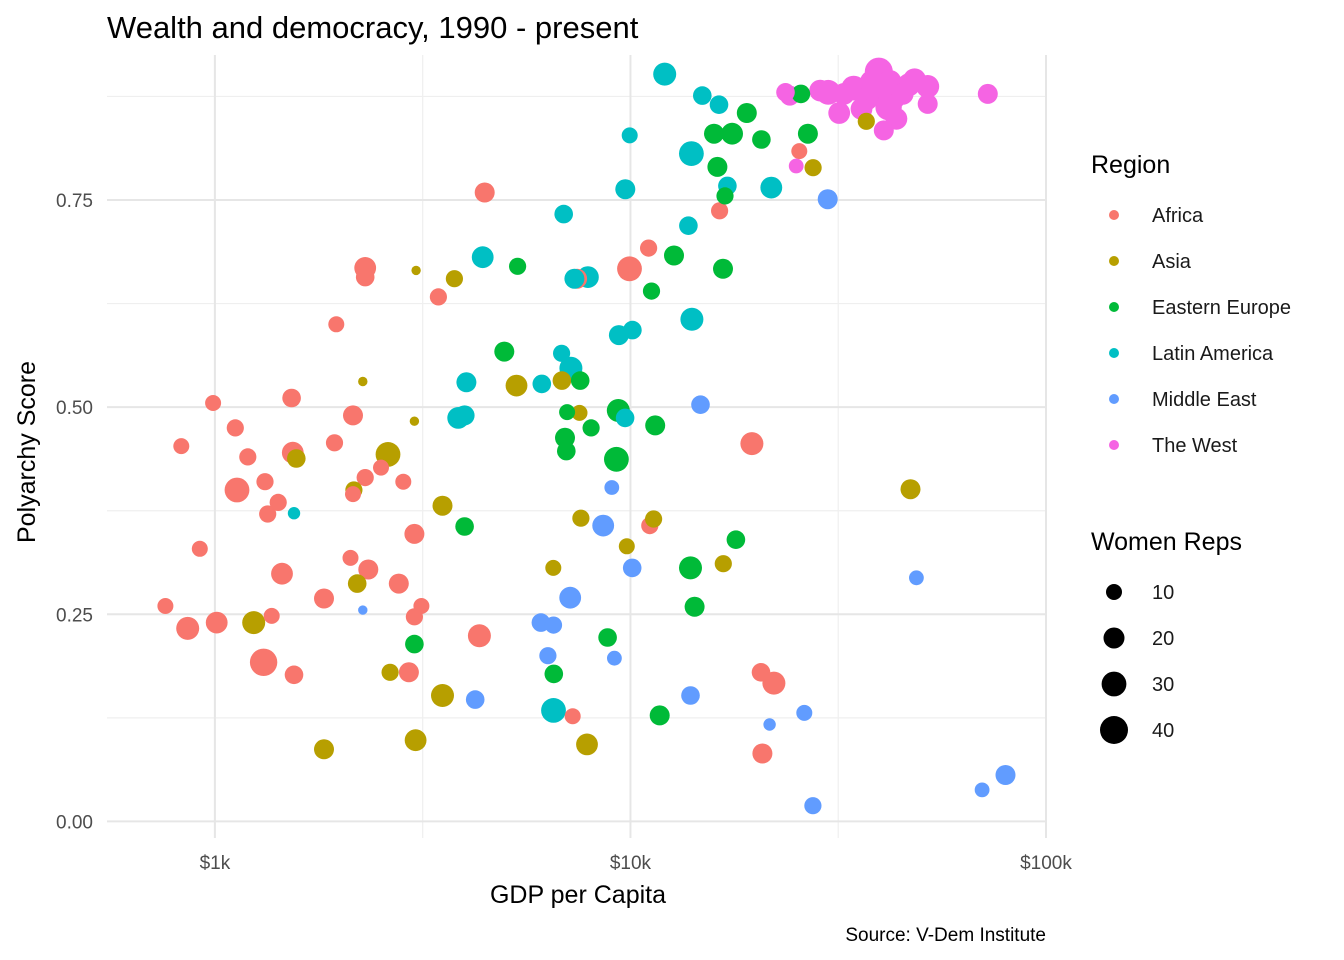 Image resolution: width=1344 pixels, height=960 pixels. I want to click on x-axis-tick-labels: $1k $10k $100k, so click(636, 863).